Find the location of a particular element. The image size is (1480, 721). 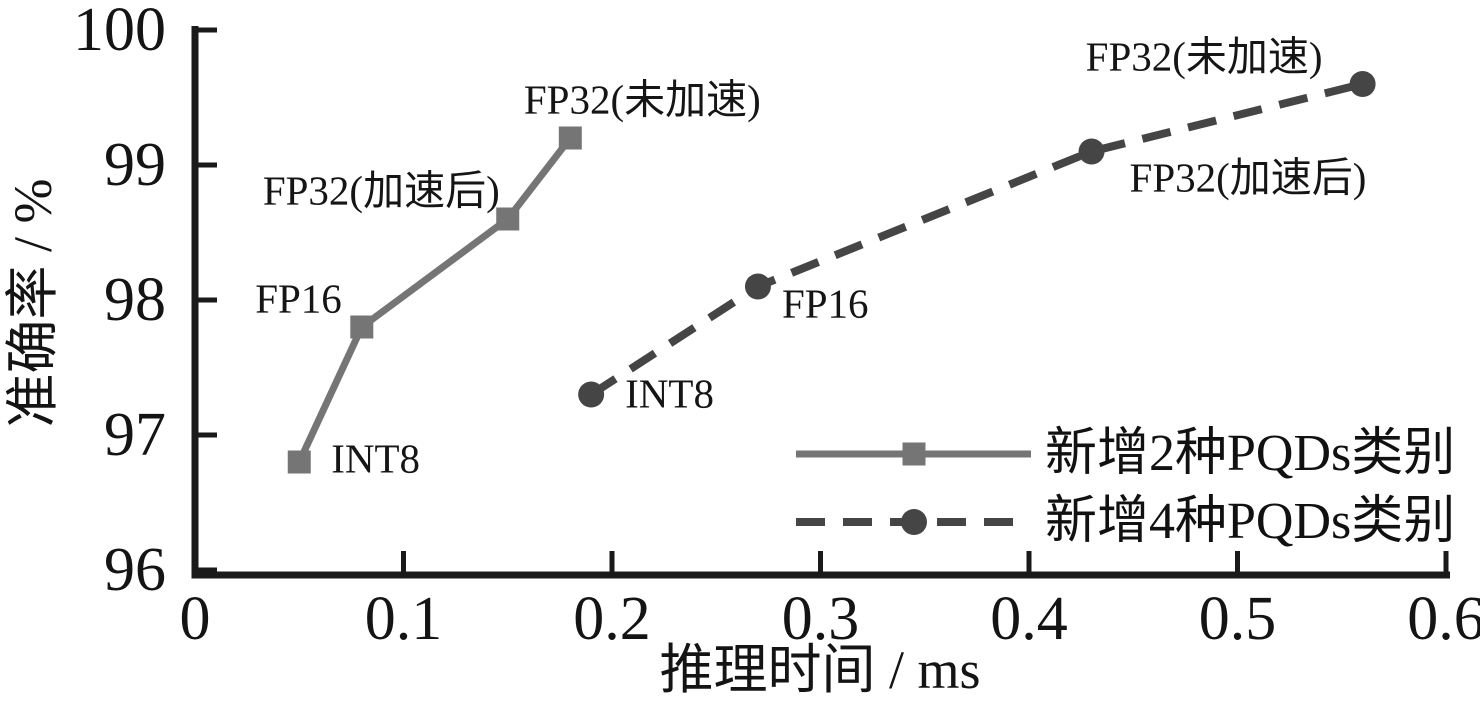

x-axis-title: 推理时间 / ms is located at coordinates (820, 670).